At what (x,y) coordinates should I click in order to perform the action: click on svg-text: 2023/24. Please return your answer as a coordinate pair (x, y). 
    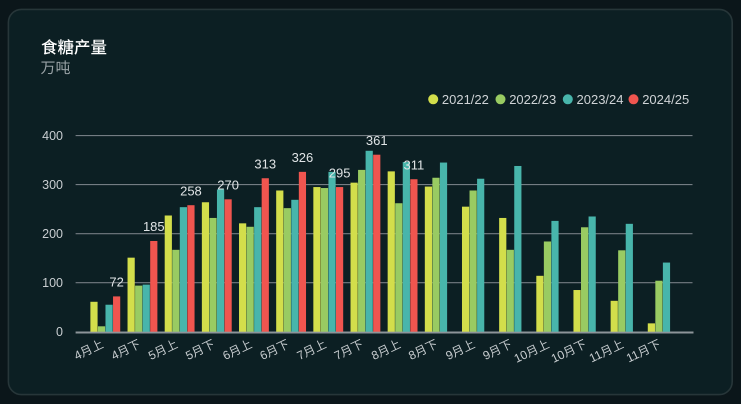
    Looking at the image, I should click on (600, 99).